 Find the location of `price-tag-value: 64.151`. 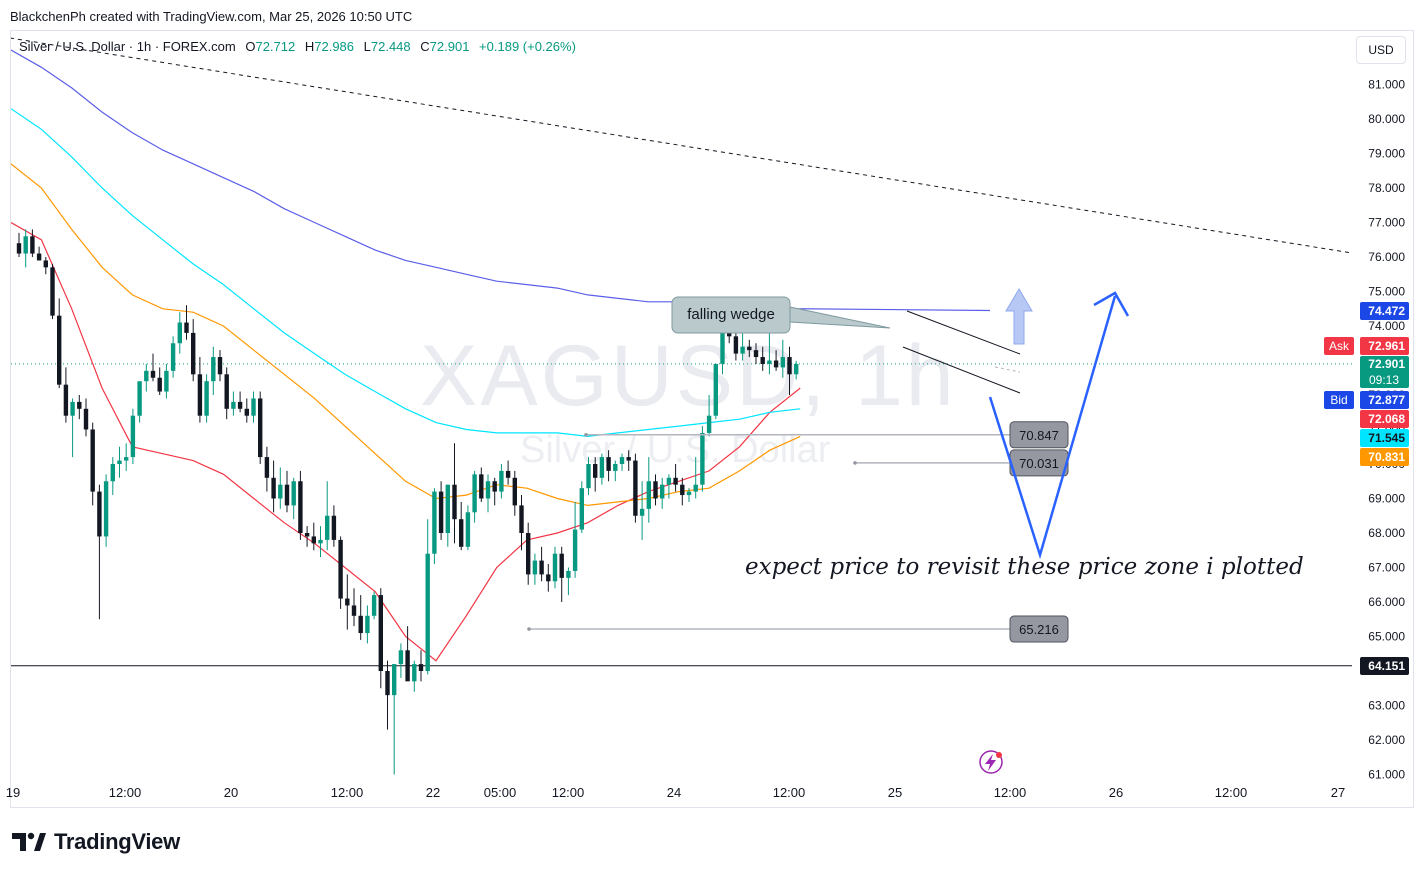

price-tag-value: 64.151 is located at coordinates (1386, 666).